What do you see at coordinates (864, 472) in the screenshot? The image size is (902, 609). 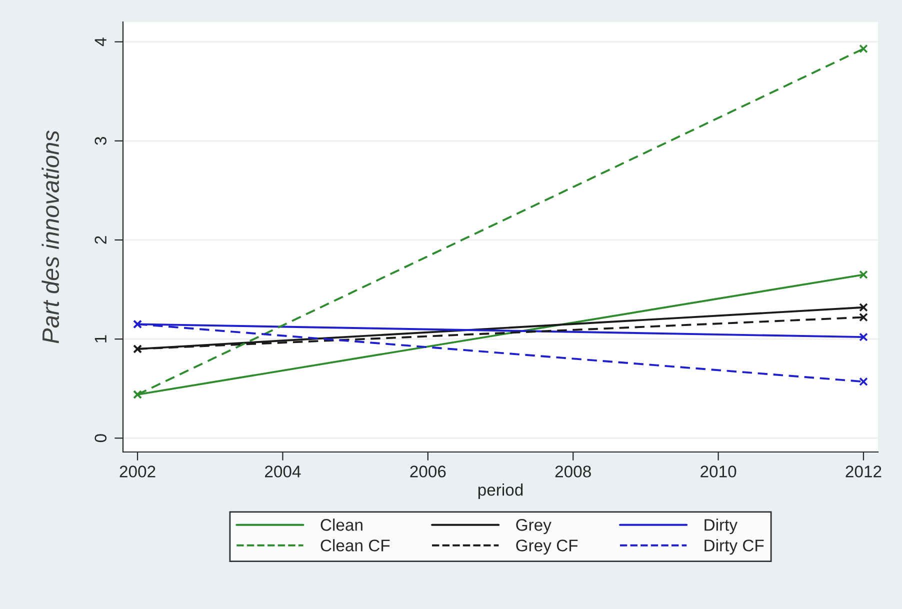 I see `x-tick-label: 2012` at bounding box center [864, 472].